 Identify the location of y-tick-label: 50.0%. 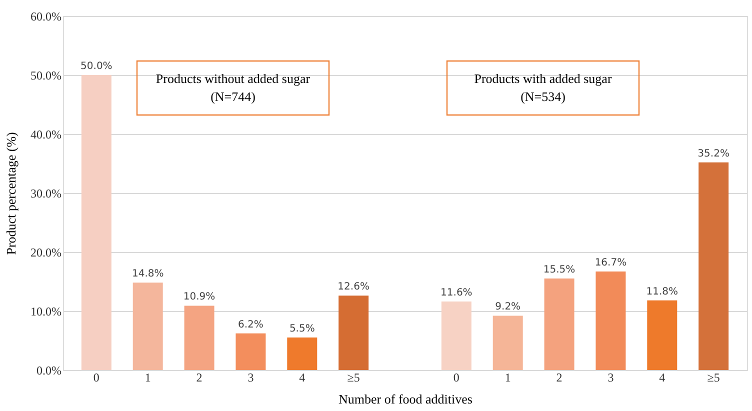
(46, 75).